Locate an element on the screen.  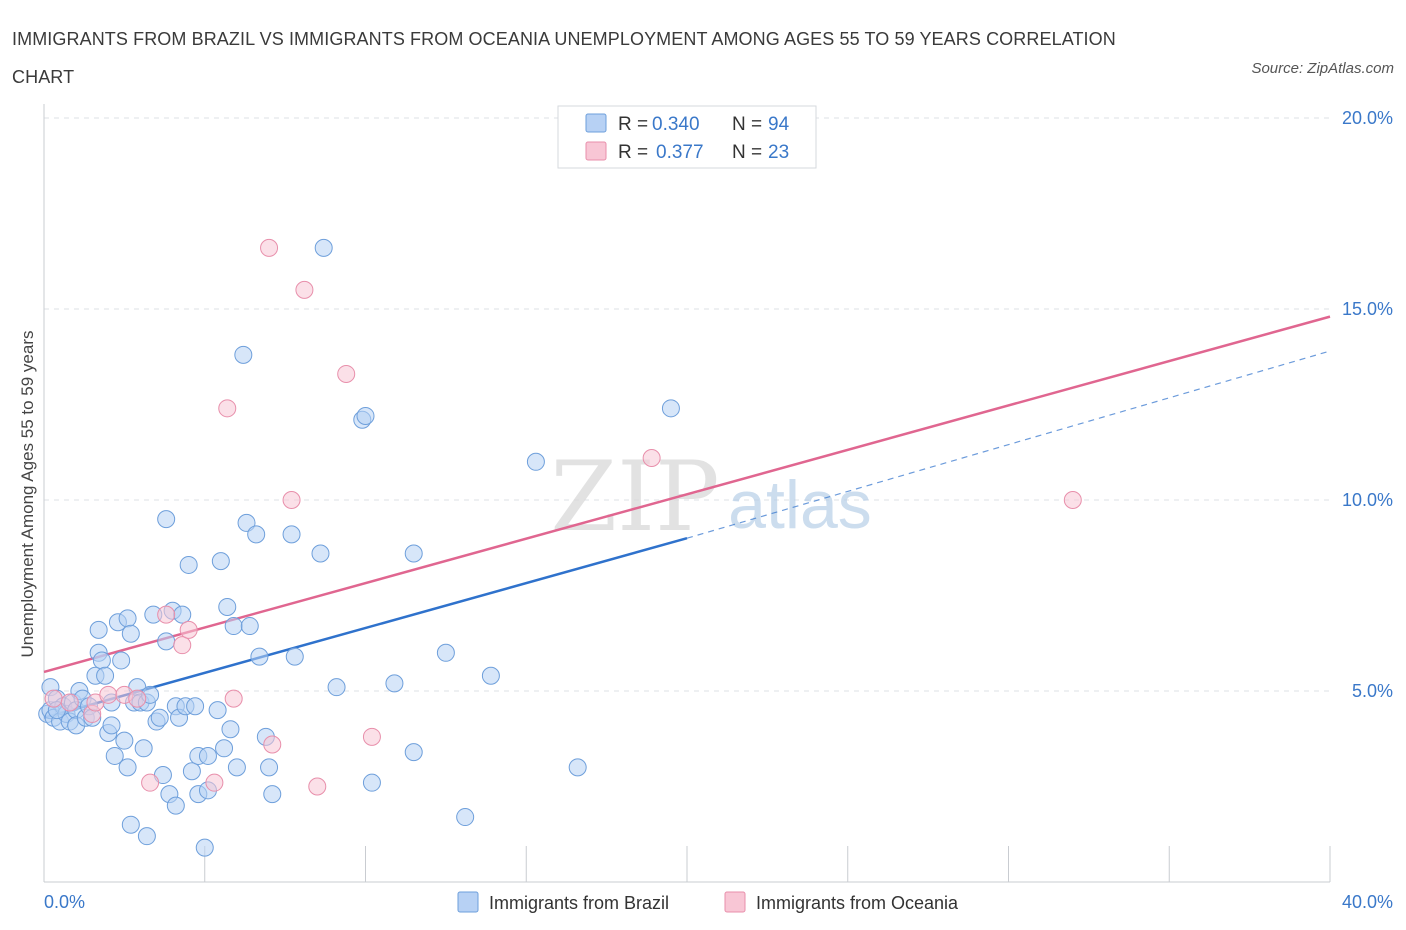
bottom-legend-label-oceania: Immigrants from Oceania is located at coordinates (857, 903).